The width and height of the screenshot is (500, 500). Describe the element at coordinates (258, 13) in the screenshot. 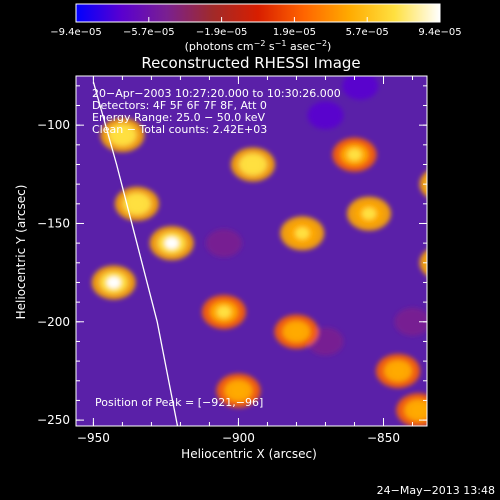

I see `colorbar-fill` at that location.